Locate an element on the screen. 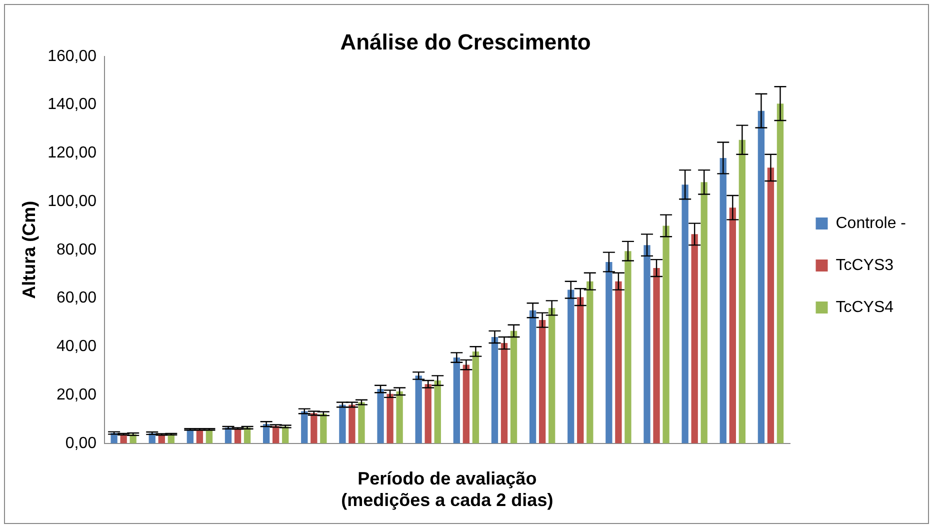  y-tick-label: 160,00 is located at coordinates (72, 56).